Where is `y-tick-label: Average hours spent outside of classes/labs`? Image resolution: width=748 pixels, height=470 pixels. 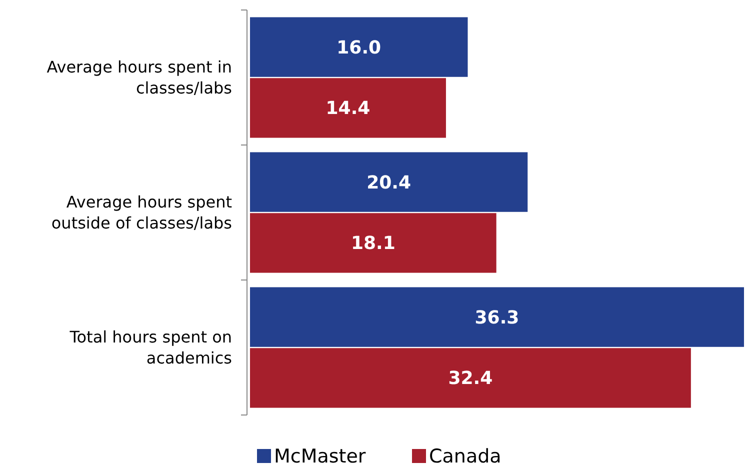
y-tick-label: Average hours spent outside of classes/labs is located at coordinates (141, 212).